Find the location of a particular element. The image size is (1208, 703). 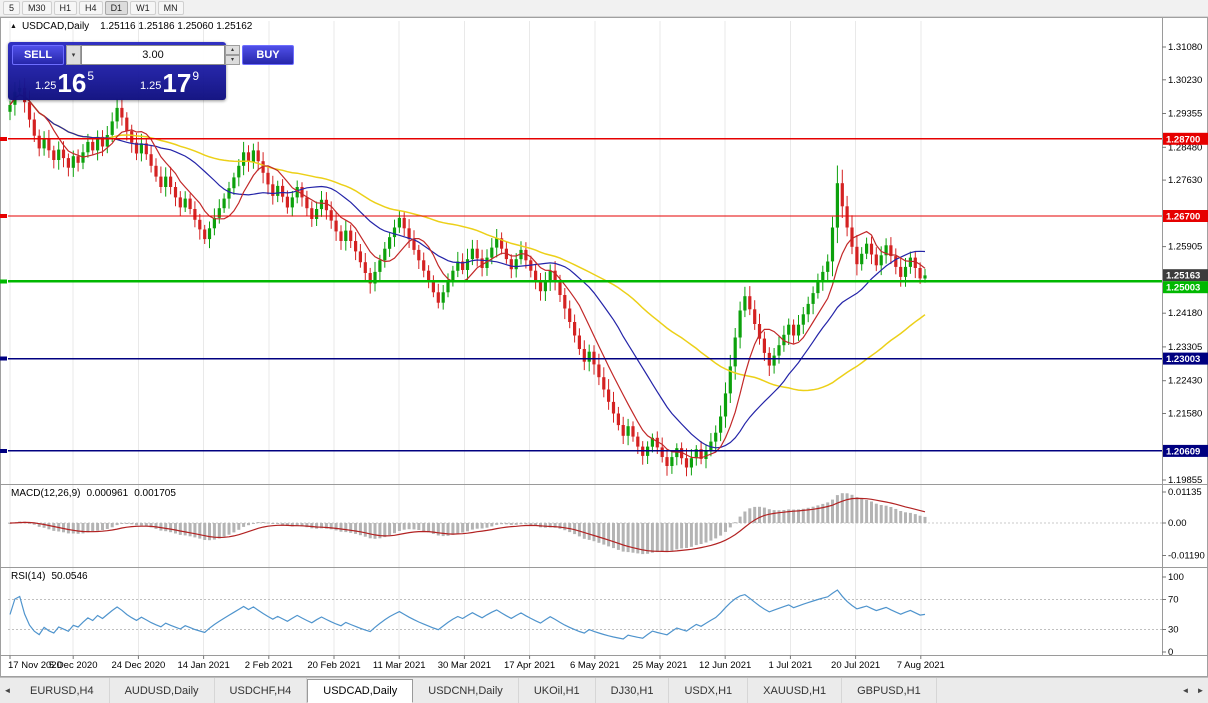

chart-symbol-label: USDCAD,Daily is located at coordinates (55, 26).